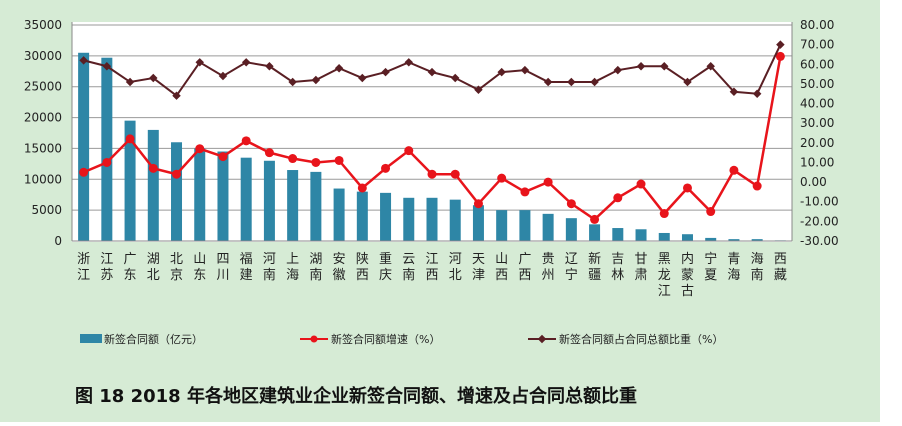 This screenshot has width=902, height=426. I want to click on right-tick-label: 0.00, so click(813, 182).